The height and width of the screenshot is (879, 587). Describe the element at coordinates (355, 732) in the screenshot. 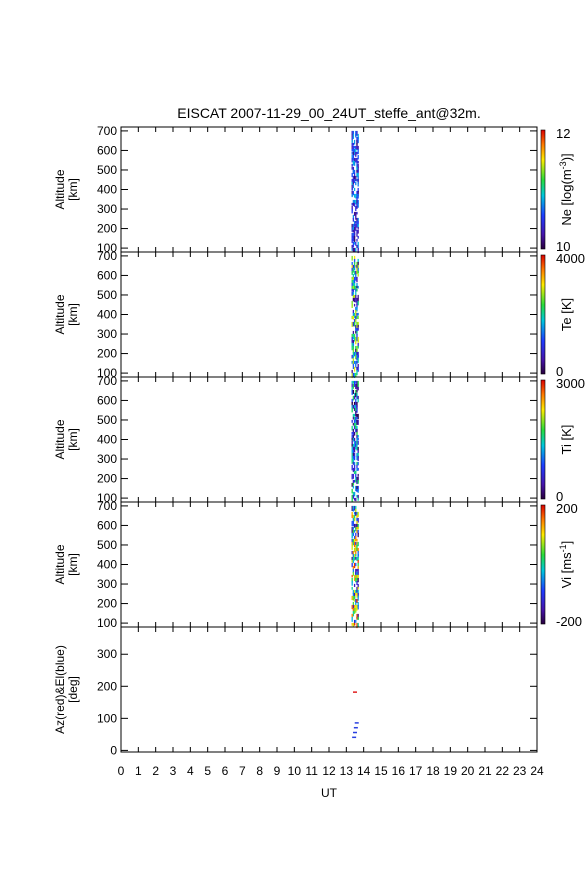

I see `point-el` at that location.